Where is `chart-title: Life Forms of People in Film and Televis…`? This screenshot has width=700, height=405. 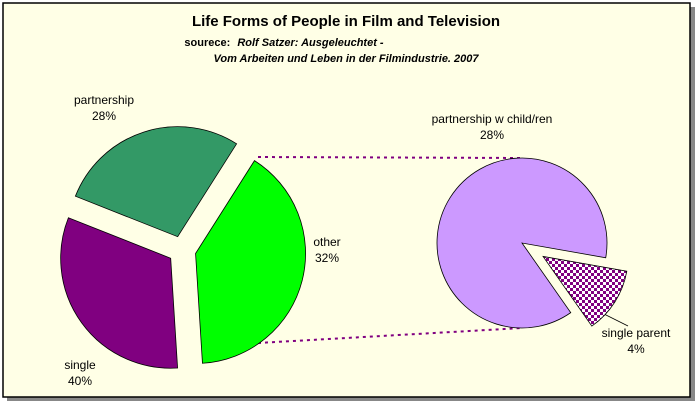
chart-title: Life Forms of People in Film and Televis… is located at coordinates (346, 21).